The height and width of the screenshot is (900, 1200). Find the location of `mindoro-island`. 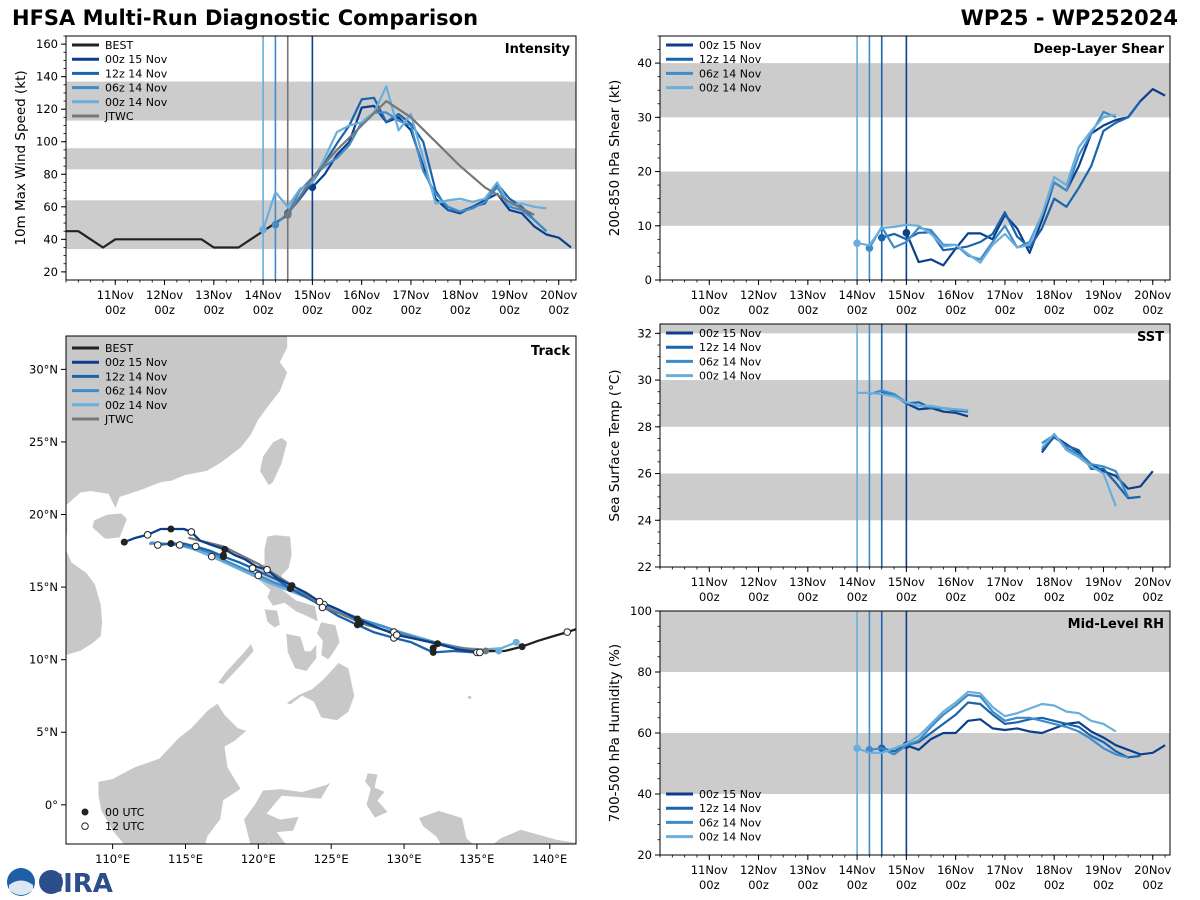

mindoro-island is located at coordinates (272, 618).